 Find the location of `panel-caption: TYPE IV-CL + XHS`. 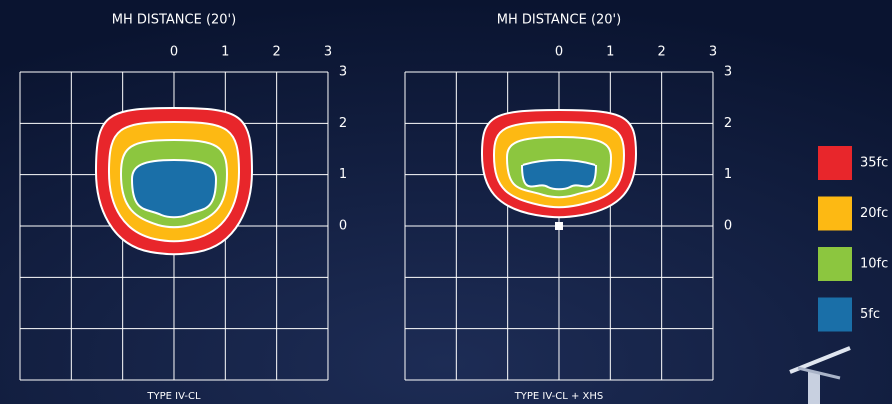

panel-caption: TYPE IV-CL + XHS is located at coordinates (559, 396).